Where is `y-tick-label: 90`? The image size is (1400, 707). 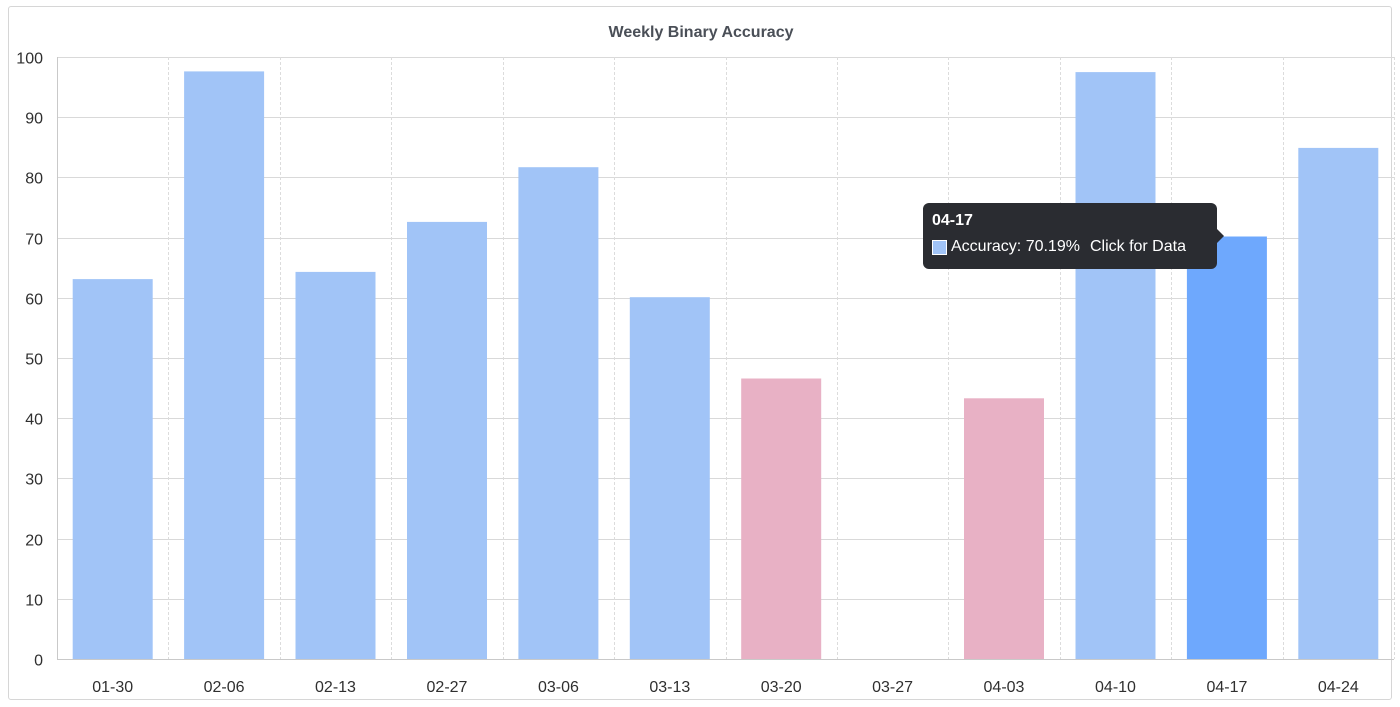 y-tick-label: 90 is located at coordinates (34, 119).